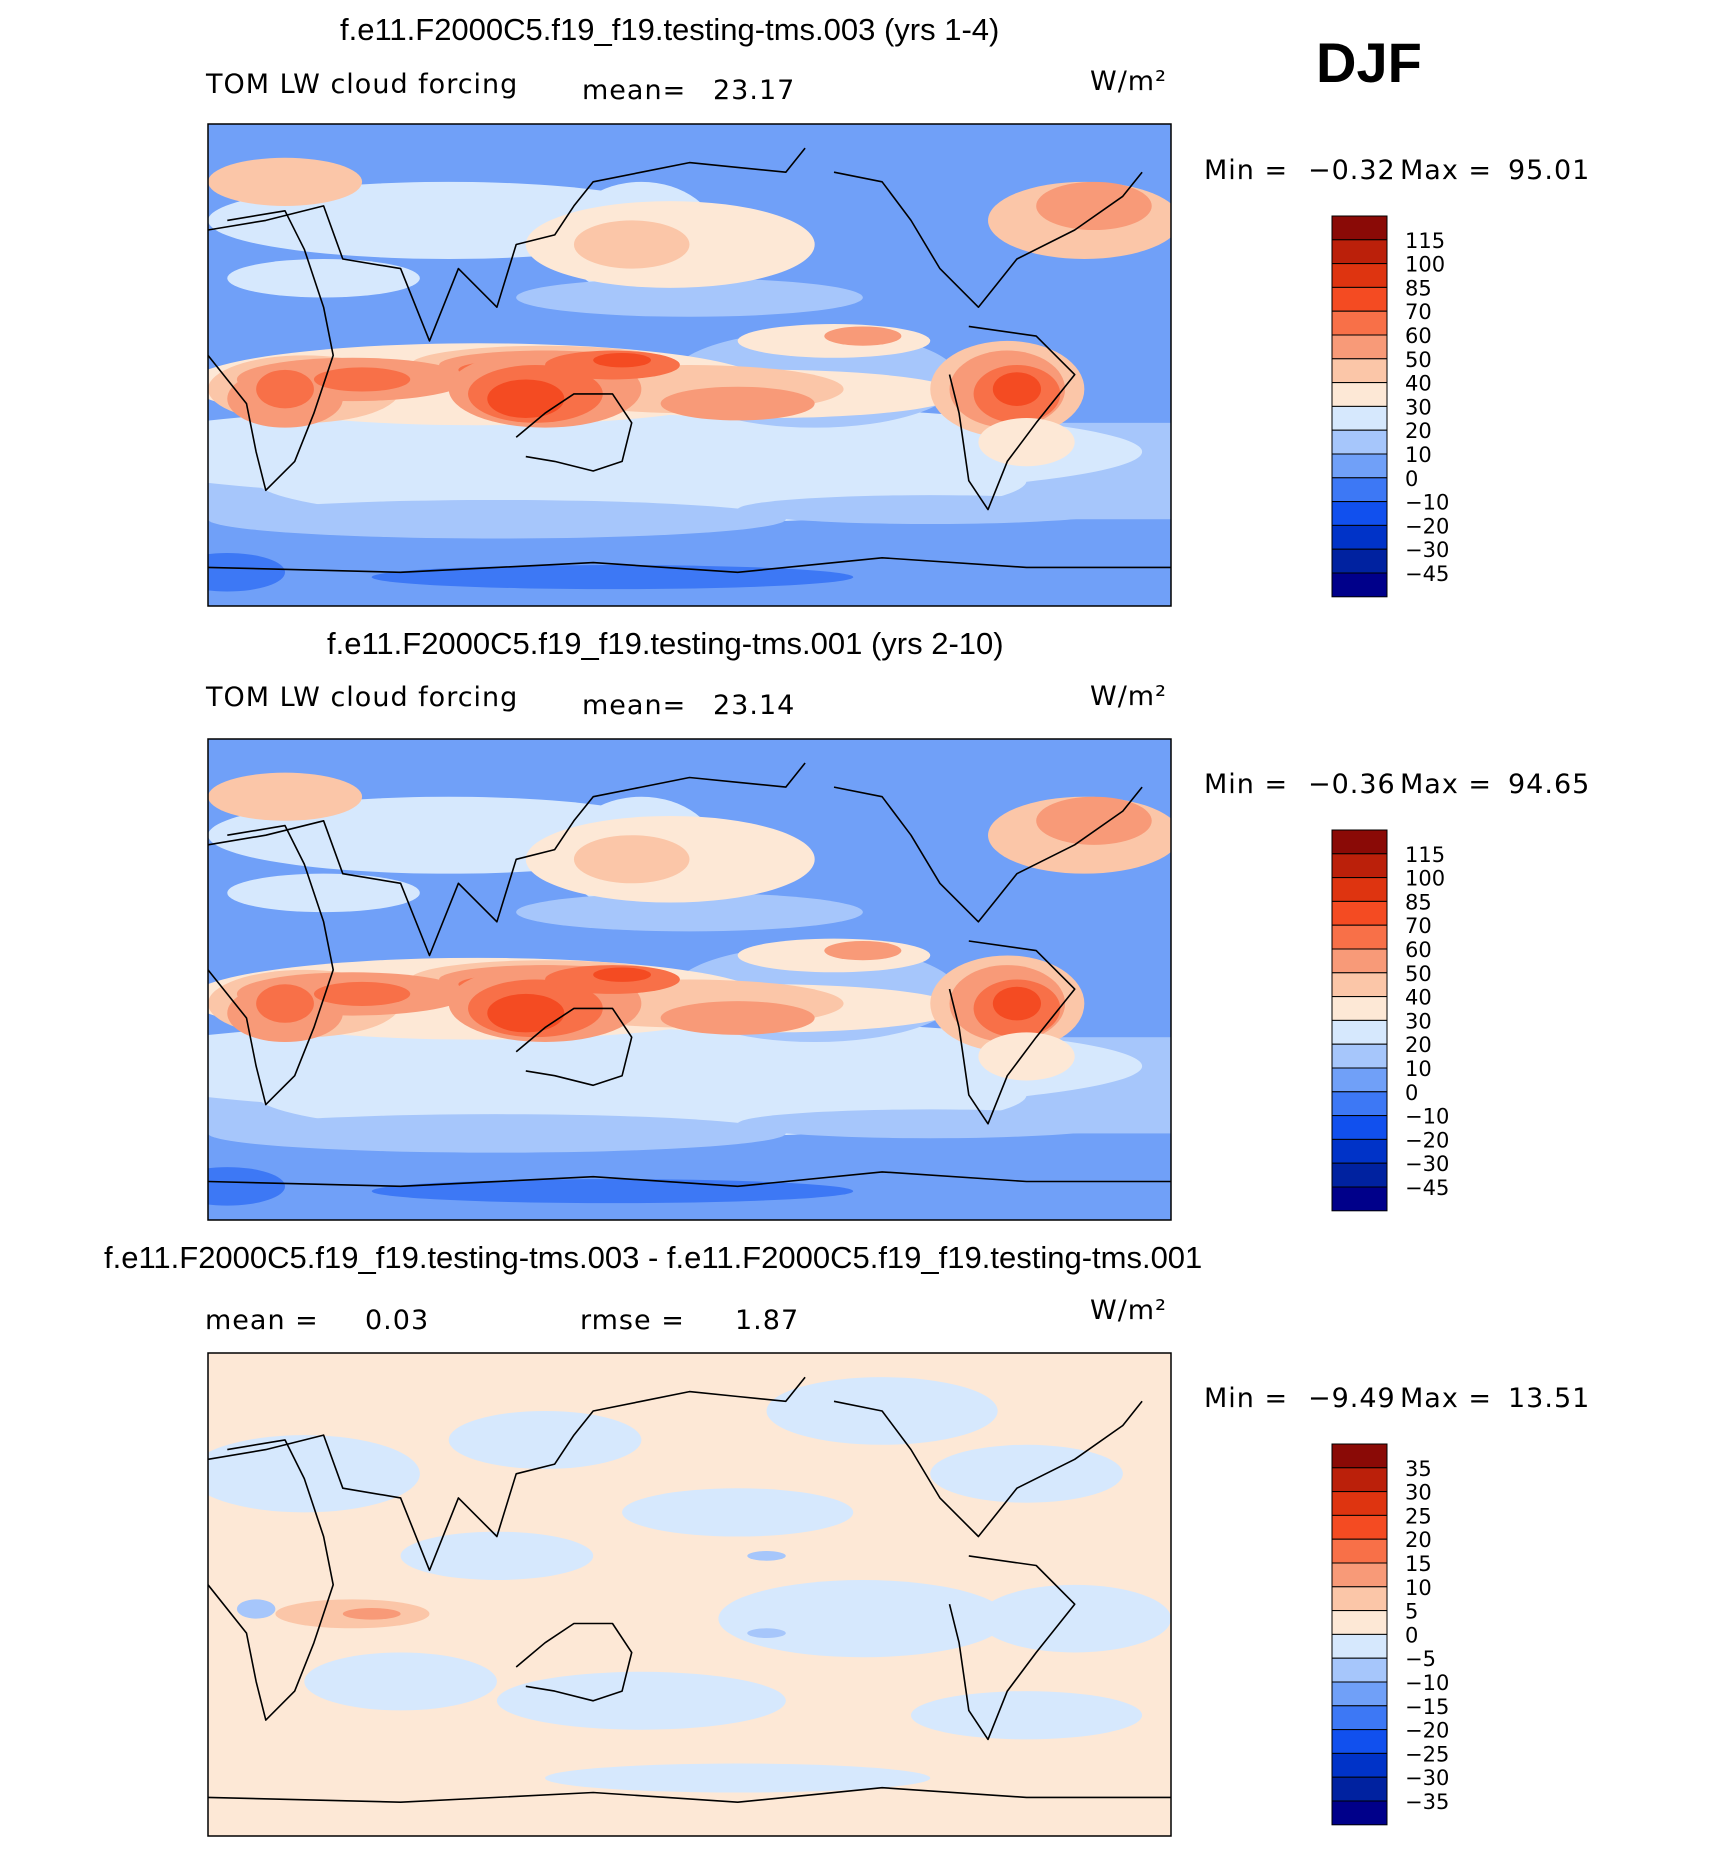  What do you see at coordinates (262, 1320) in the screenshot?
I see `panel-3-mean-label: mean =` at bounding box center [262, 1320].